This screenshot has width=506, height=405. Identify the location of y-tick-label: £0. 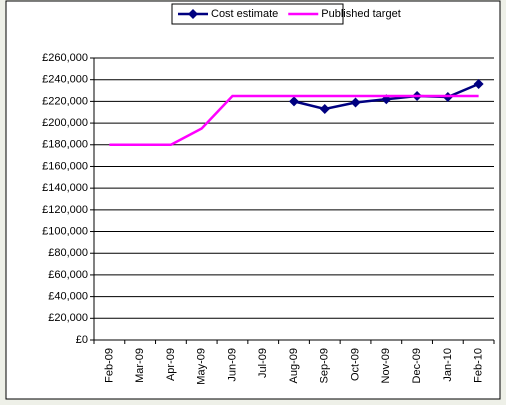
(82, 340).